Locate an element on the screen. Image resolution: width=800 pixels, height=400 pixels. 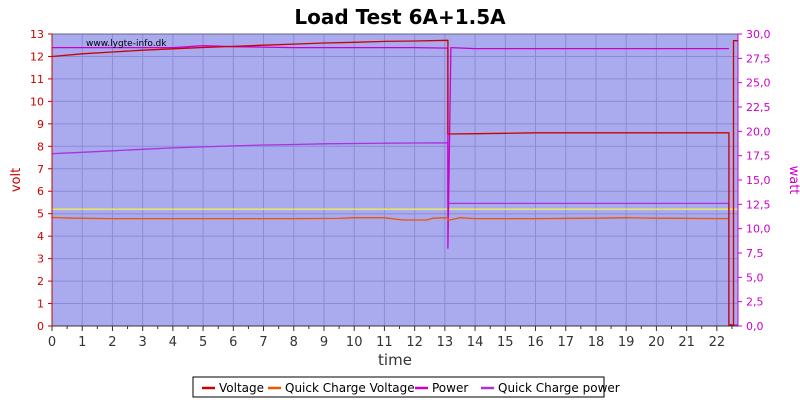
left-tick-label: 7 is located at coordinates (40, 169).